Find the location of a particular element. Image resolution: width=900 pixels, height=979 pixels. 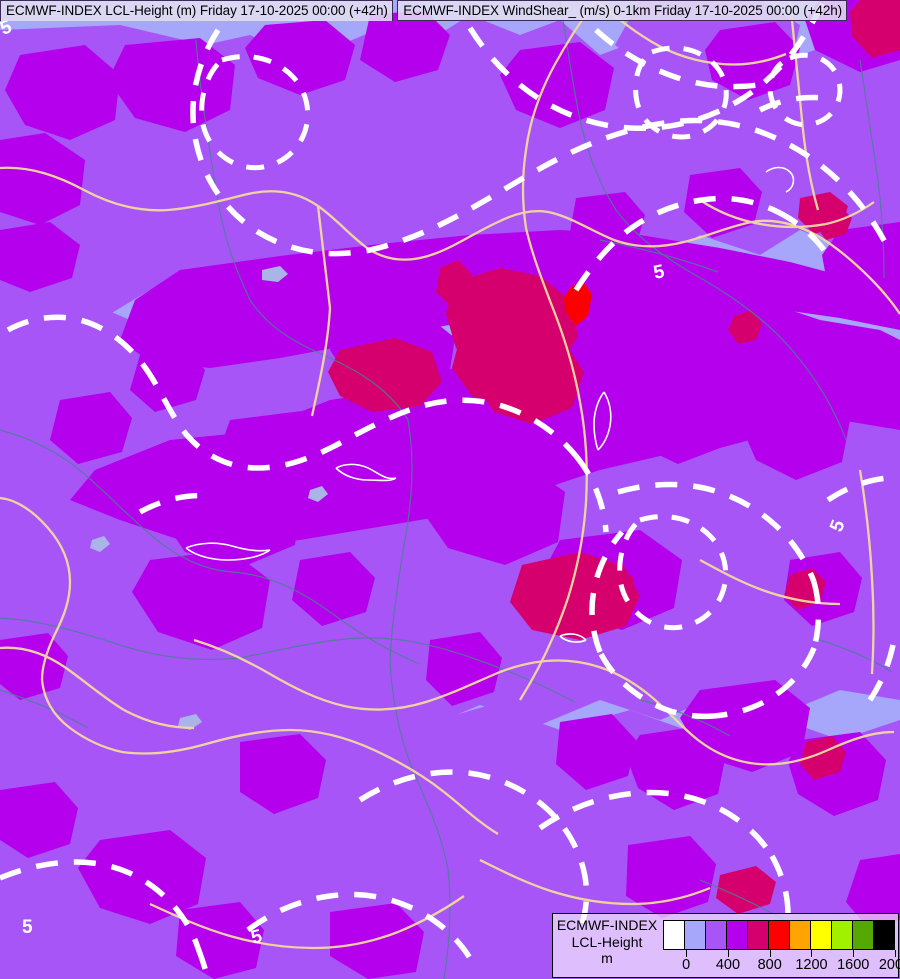

legend-tick-label-400: 400 is located at coordinates (728, 965).